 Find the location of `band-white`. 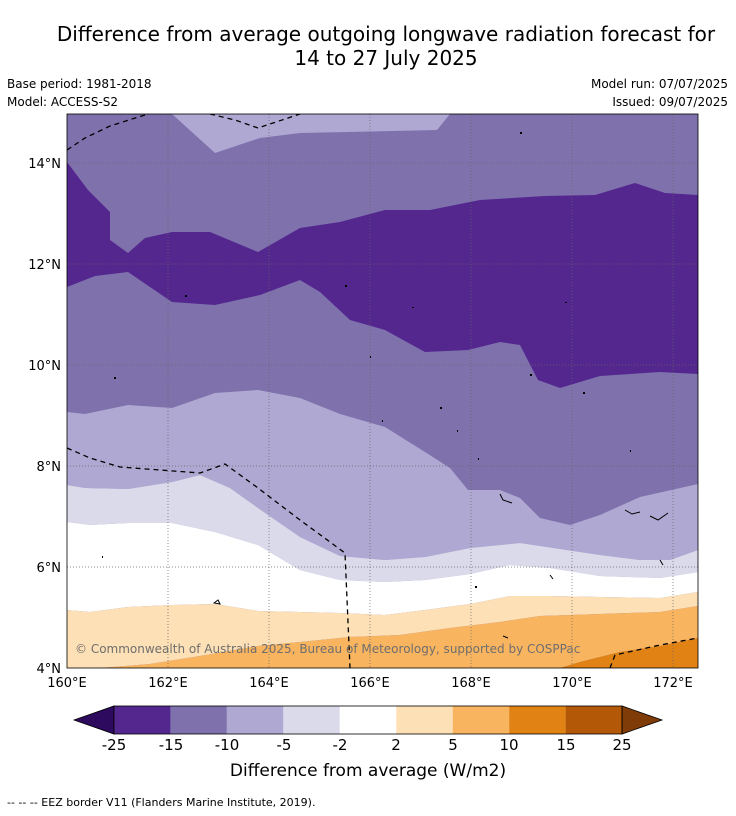

band-white is located at coordinates (382, 568).